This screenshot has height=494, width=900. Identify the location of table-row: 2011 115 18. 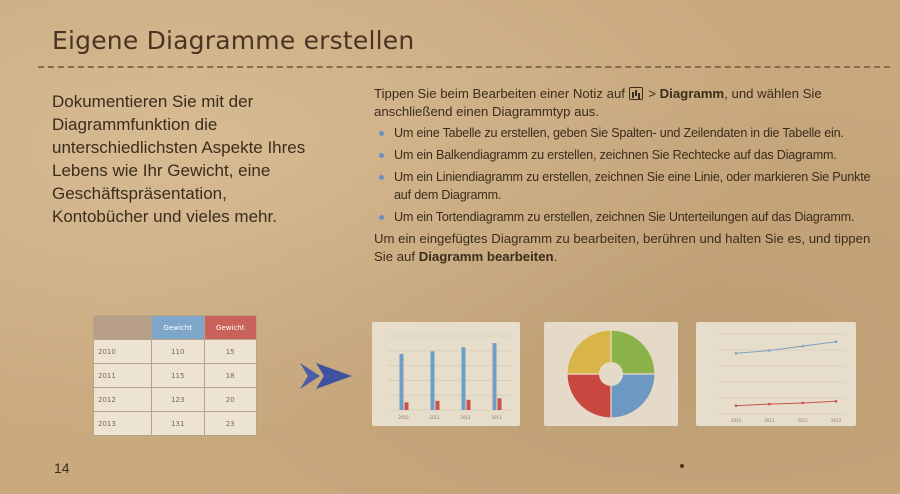
(175, 375).